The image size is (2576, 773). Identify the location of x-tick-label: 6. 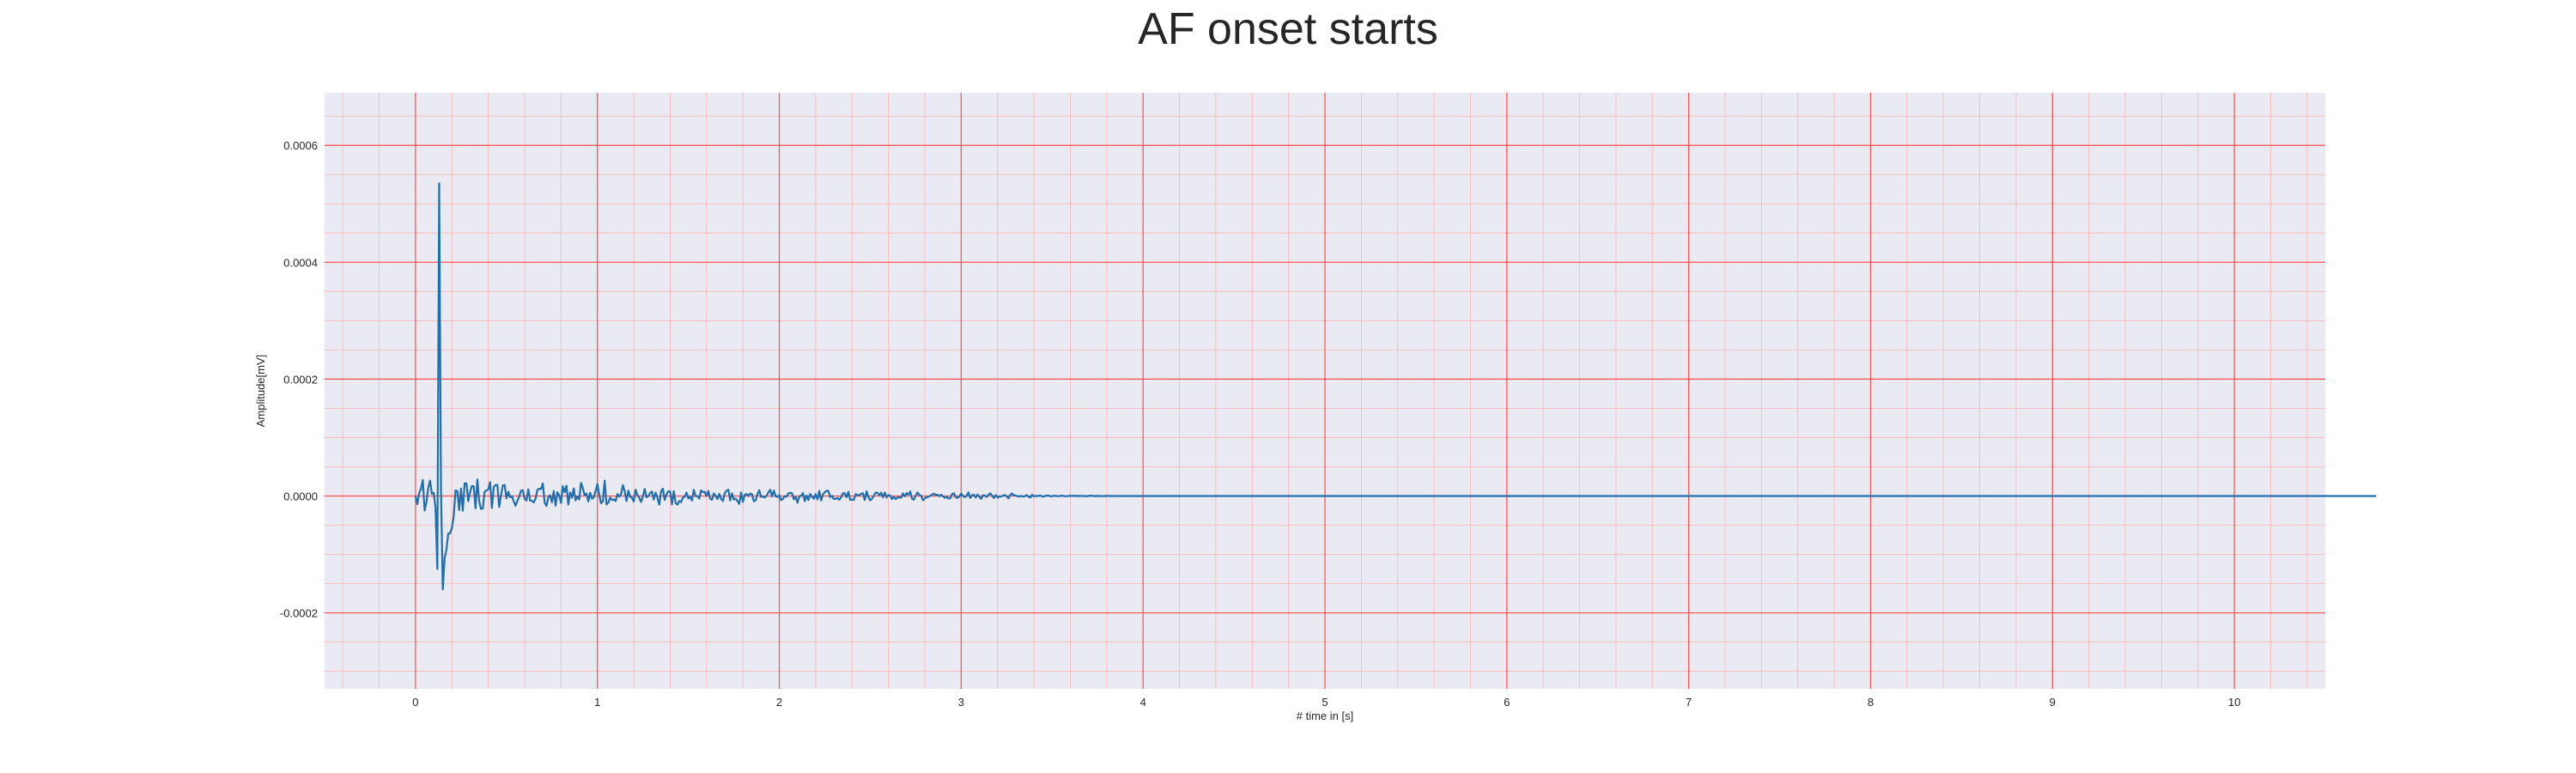
(1507, 702).